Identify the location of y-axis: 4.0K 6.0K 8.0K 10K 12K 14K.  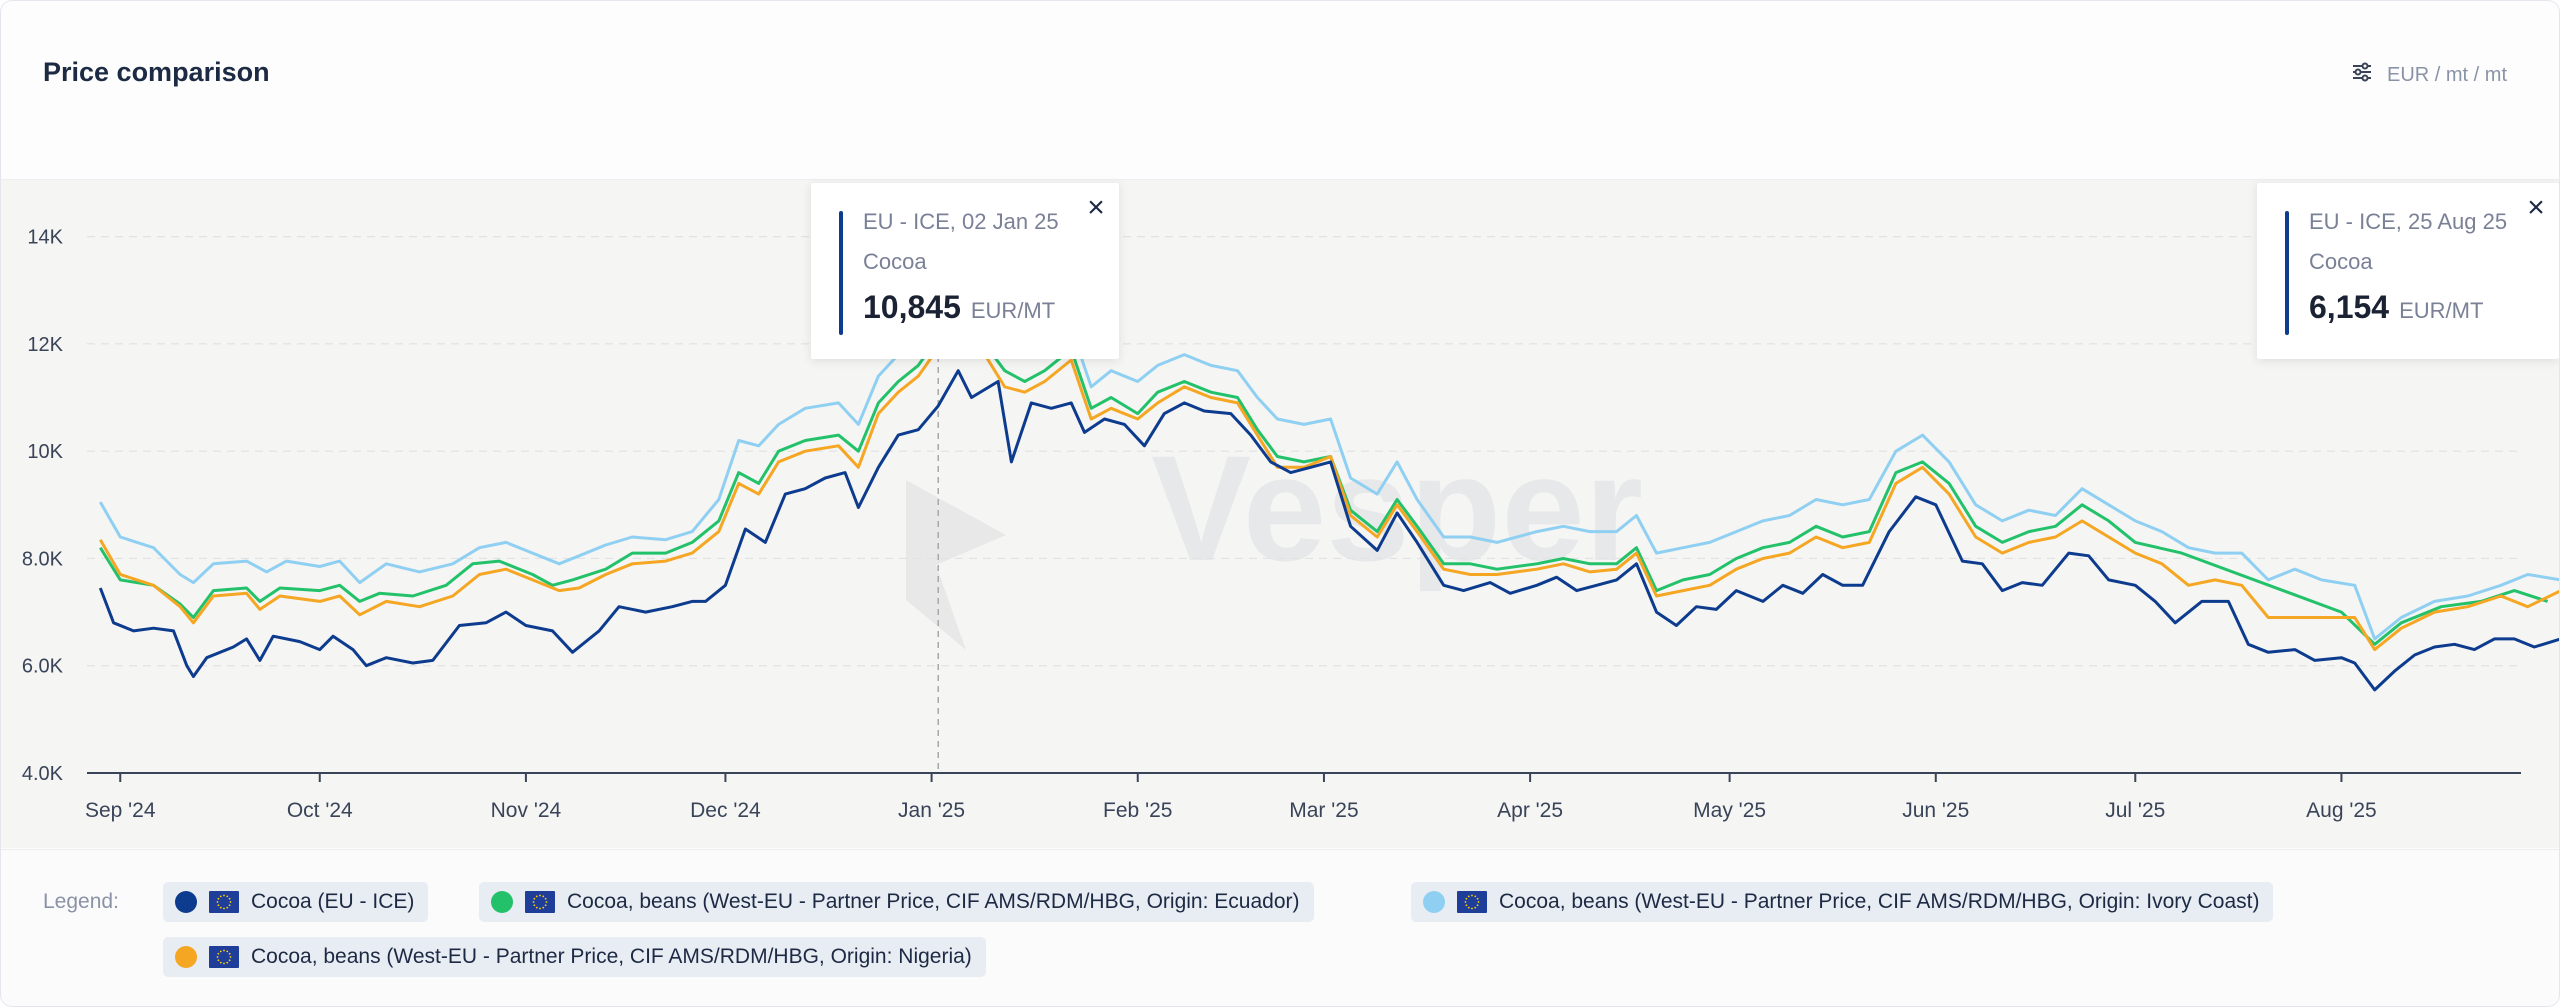
(43, 506).